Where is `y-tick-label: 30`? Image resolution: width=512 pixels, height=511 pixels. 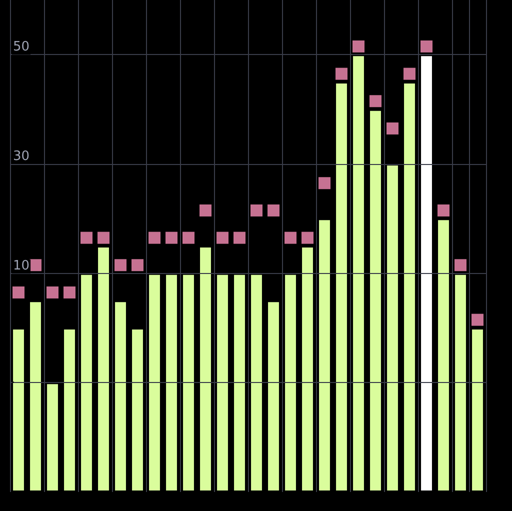 y-tick-label: 30 is located at coordinates (21, 156).